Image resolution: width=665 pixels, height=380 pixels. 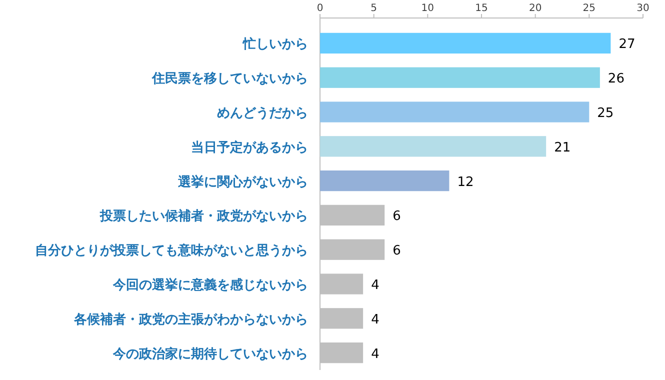 What do you see at coordinates (481, 8) in the screenshot?
I see `x-tick-label: 15` at bounding box center [481, 8].